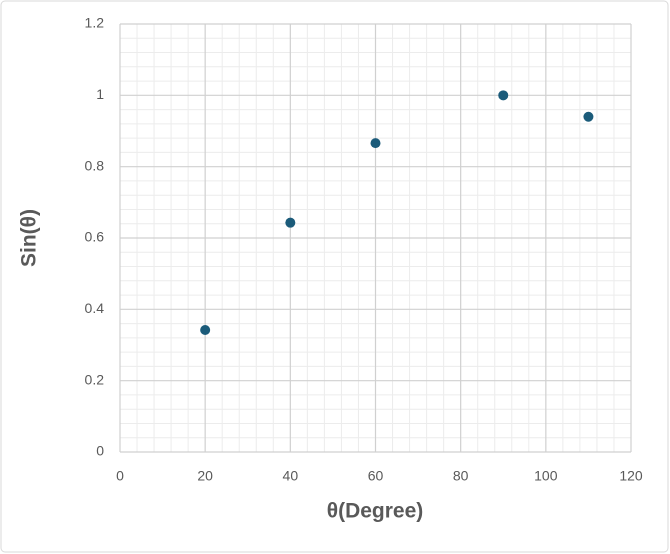  Describe the element at coordinates (95, 23) in the screenshot. I see `y-tick-label: 1.2` at that location.